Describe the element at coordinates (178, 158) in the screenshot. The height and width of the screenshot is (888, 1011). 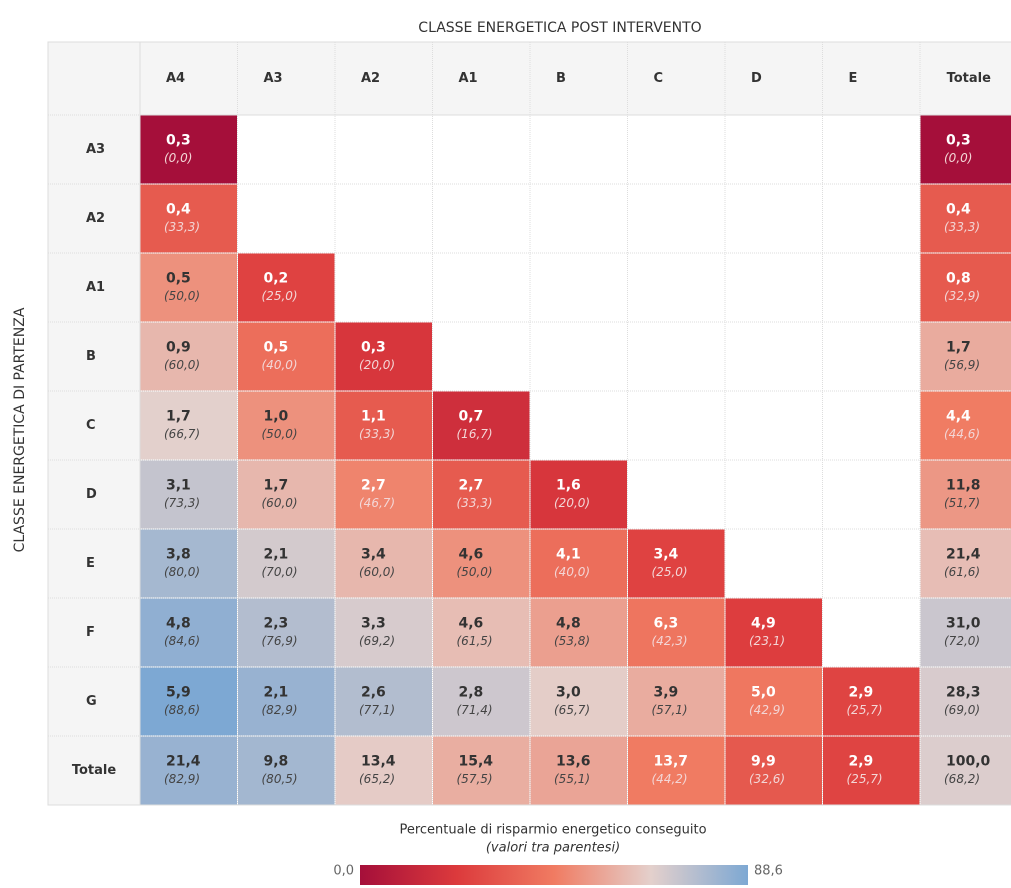
I see `cell-savings: (0,0)` at that location.